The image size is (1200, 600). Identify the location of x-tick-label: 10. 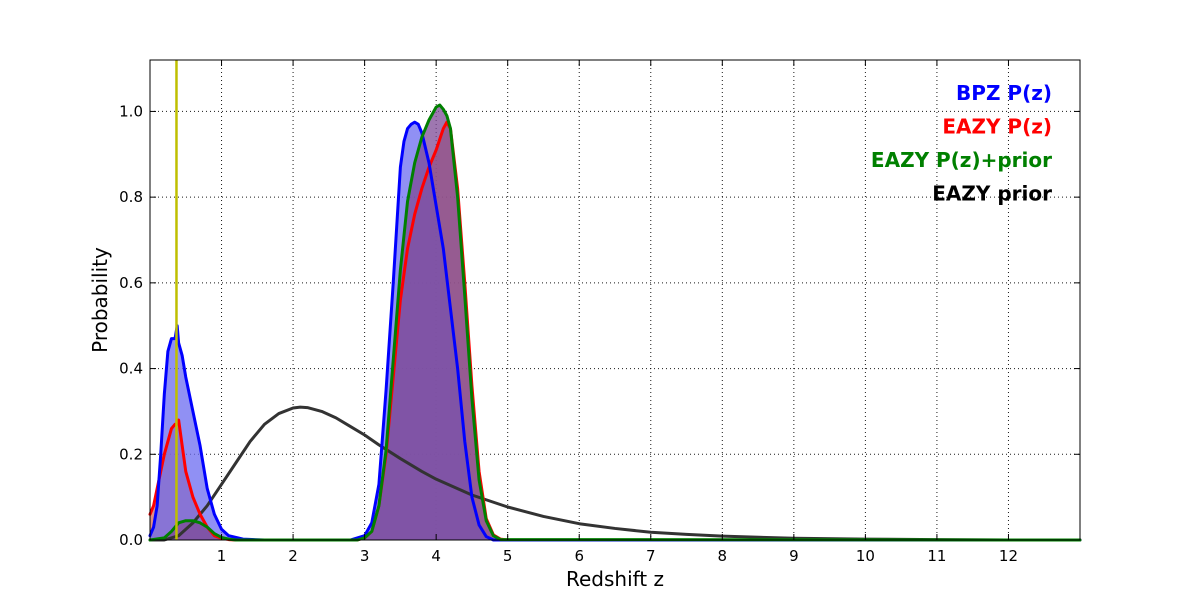
(865, 556).